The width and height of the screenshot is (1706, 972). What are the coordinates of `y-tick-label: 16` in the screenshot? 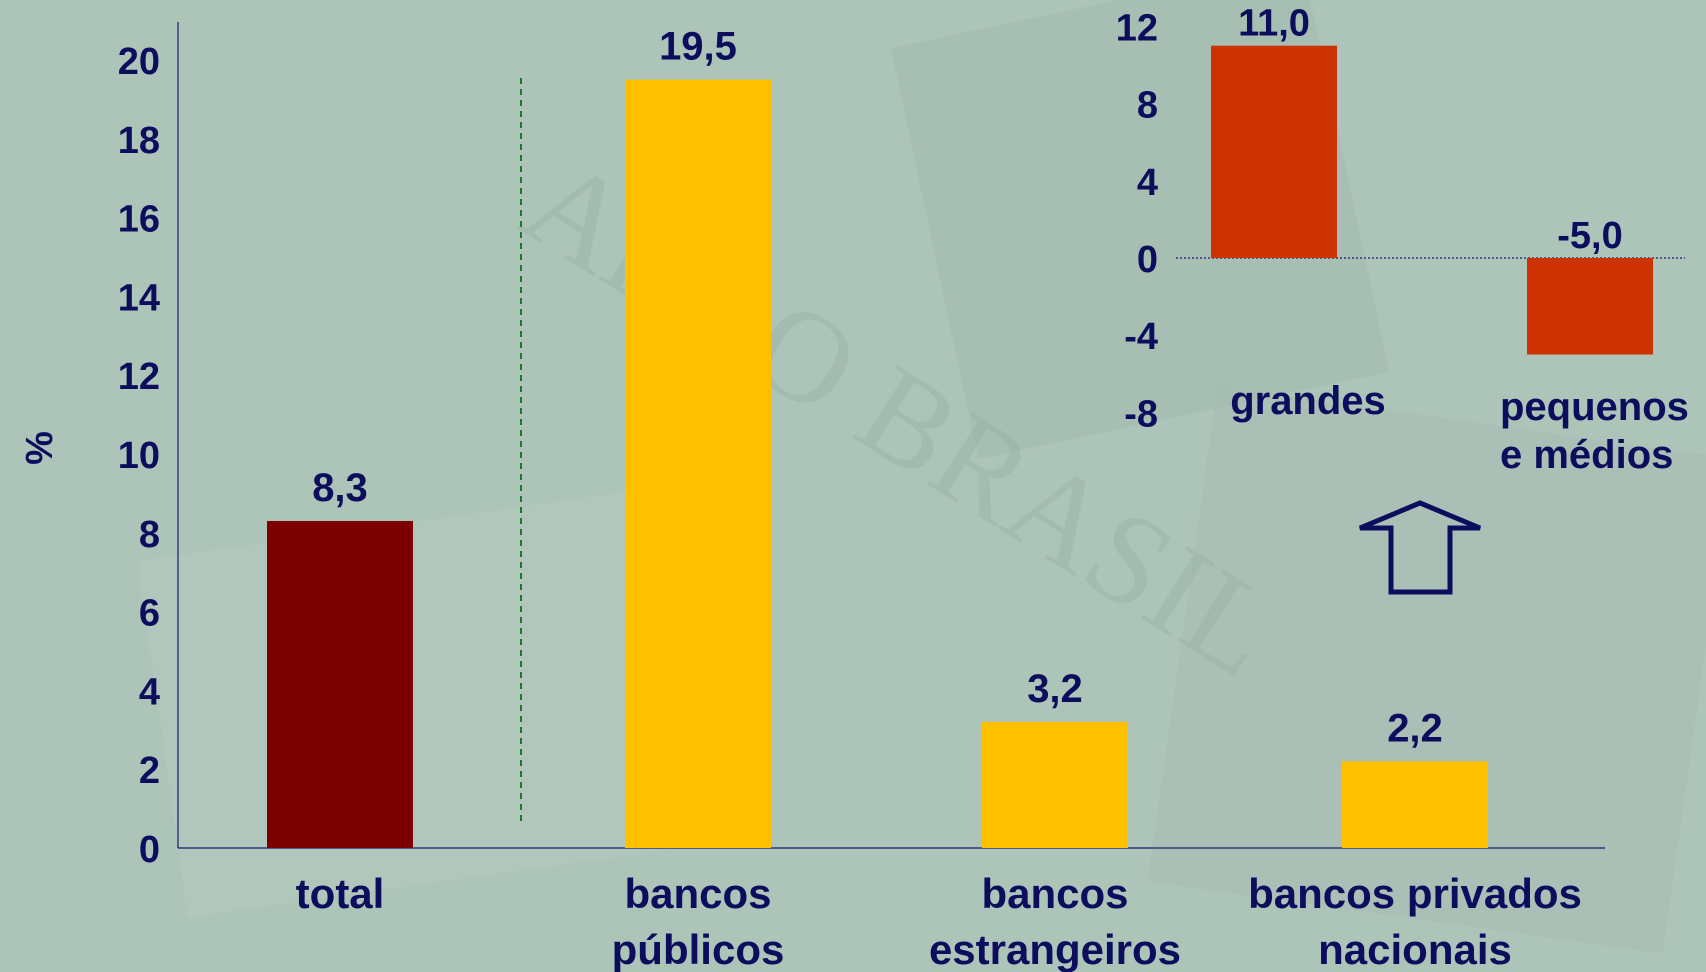 It's located at (139, 220).